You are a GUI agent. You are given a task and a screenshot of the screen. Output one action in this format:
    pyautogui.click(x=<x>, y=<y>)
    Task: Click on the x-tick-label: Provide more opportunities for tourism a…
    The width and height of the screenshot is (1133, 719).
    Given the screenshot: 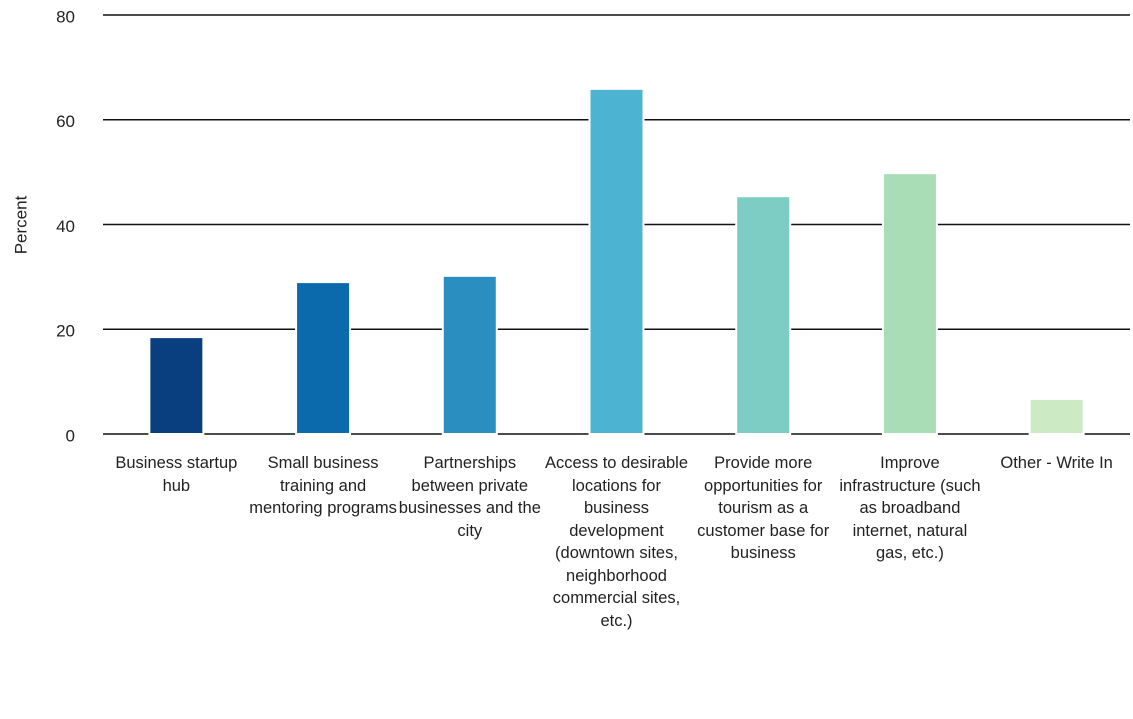 What is the action you would take?
    pyautogui.click(x=763, y=508)
    